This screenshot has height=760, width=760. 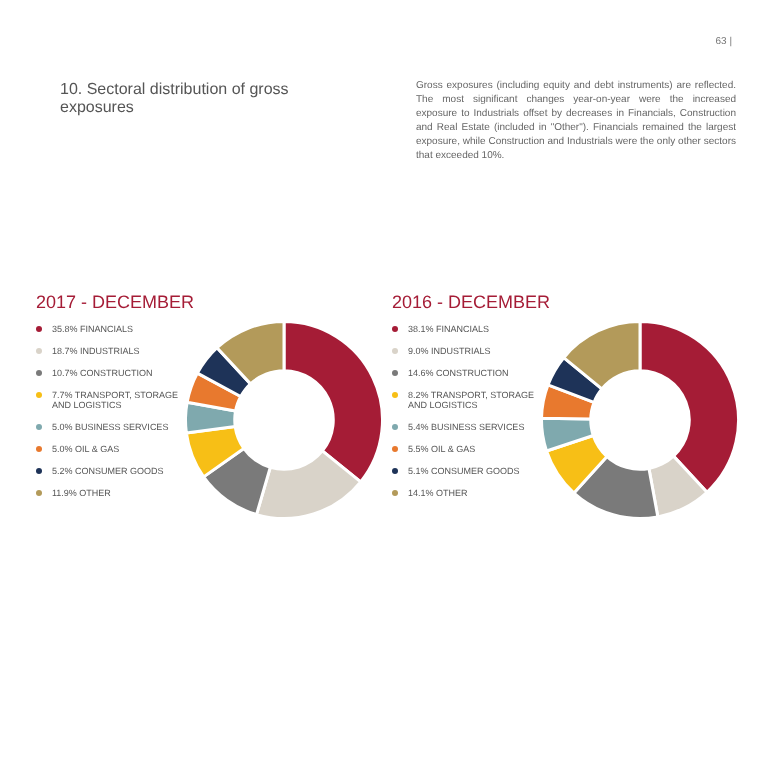 What do you see at coordinates (116, 302) in the screenshot?
I see `chart-title: 2017 - DECEMBER` at bounding box center [116, 302].